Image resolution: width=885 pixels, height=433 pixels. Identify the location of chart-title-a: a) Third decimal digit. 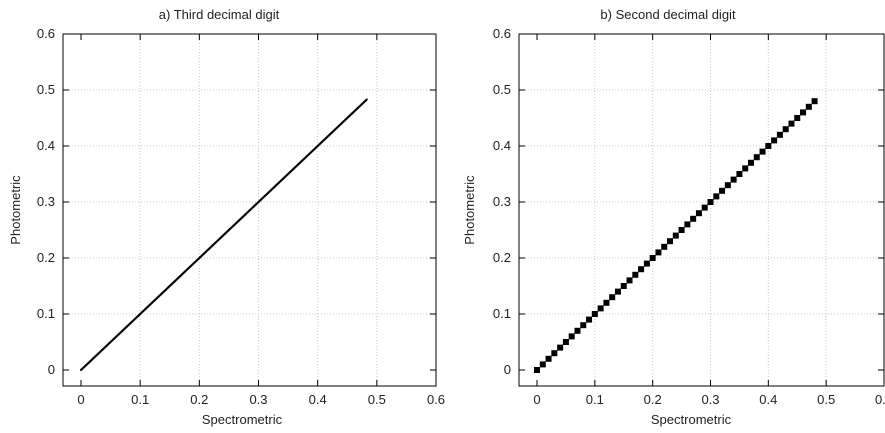
(219, 14).